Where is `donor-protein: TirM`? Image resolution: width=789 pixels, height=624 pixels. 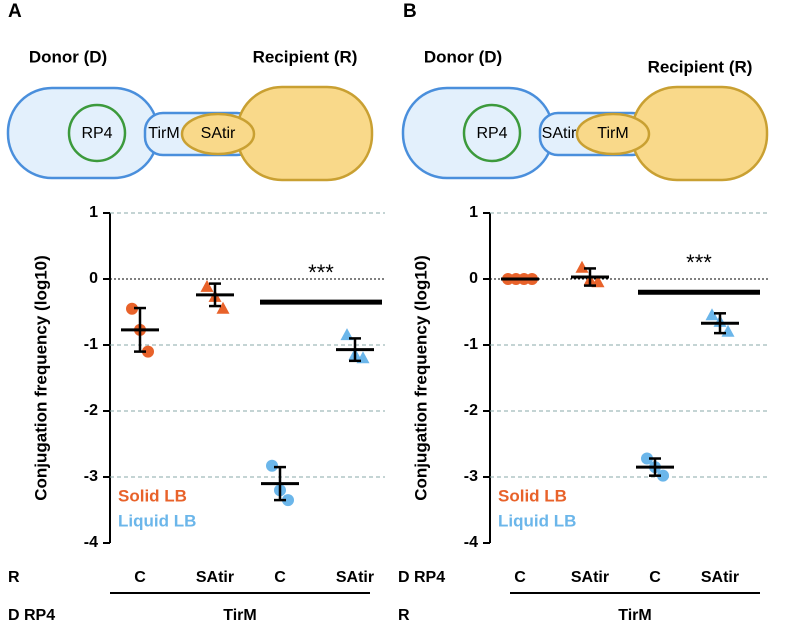
donor-protein: TirM is located at coordinates (163, 133).